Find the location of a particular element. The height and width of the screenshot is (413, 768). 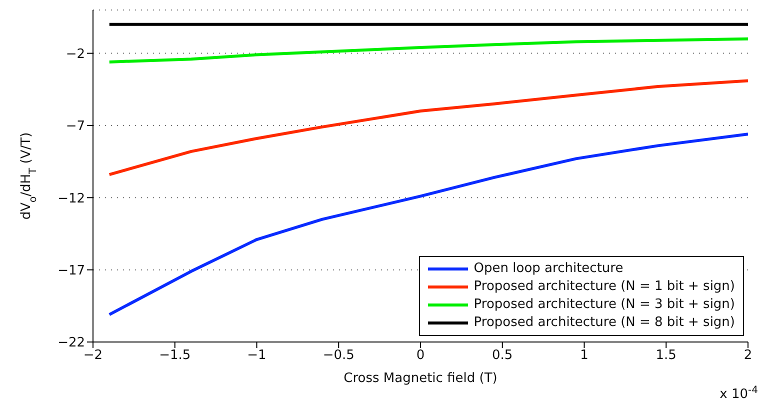

legend-label: Open loop architecture is located at coordinates (549, 269).